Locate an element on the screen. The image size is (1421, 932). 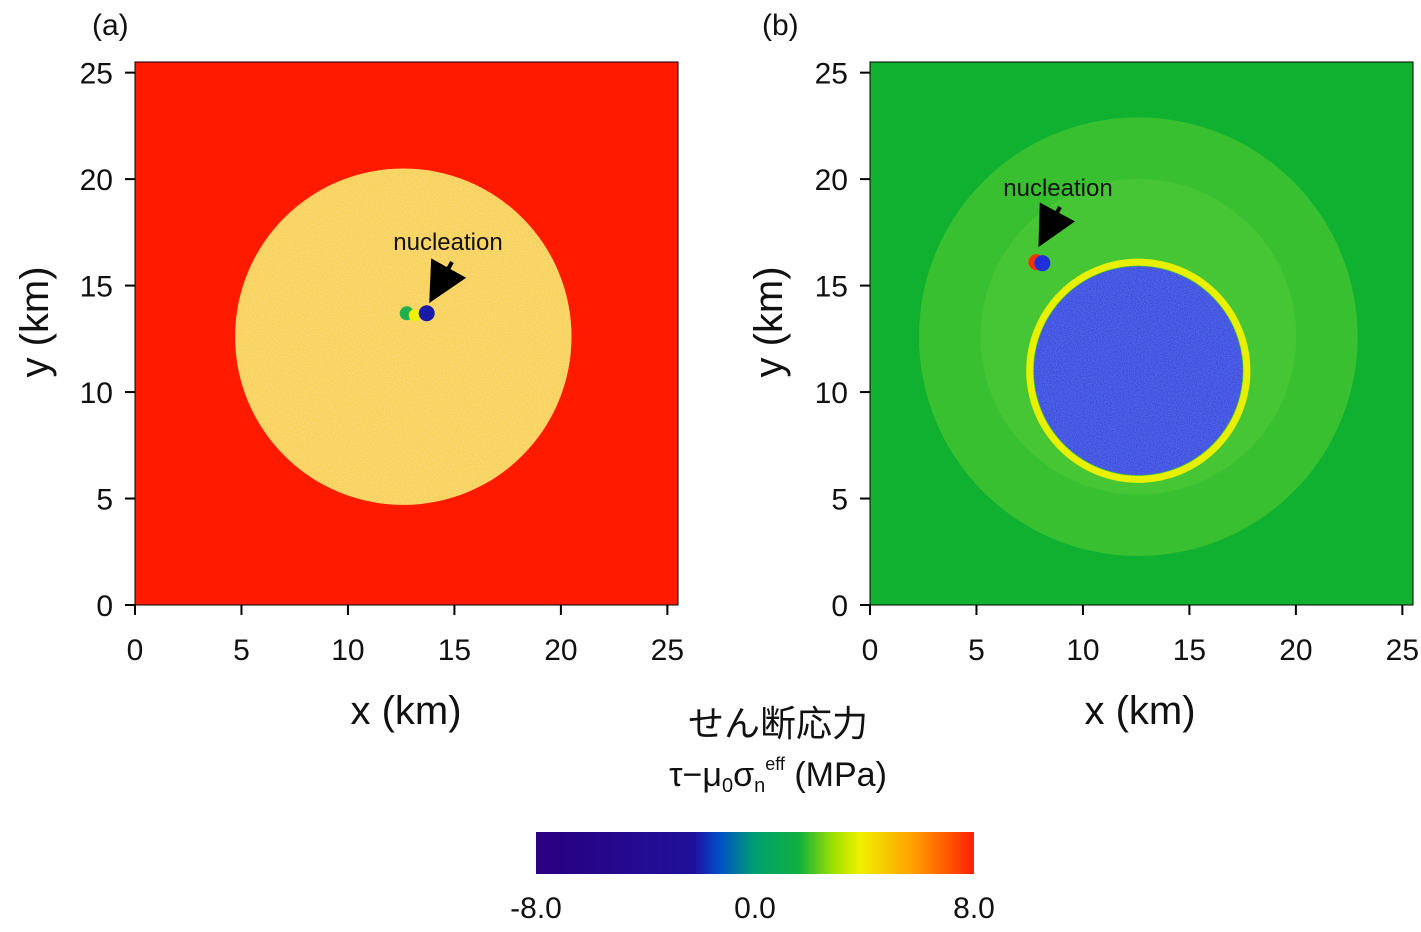
y-tick-label-a: 10 is located at coordinates (96, 393).